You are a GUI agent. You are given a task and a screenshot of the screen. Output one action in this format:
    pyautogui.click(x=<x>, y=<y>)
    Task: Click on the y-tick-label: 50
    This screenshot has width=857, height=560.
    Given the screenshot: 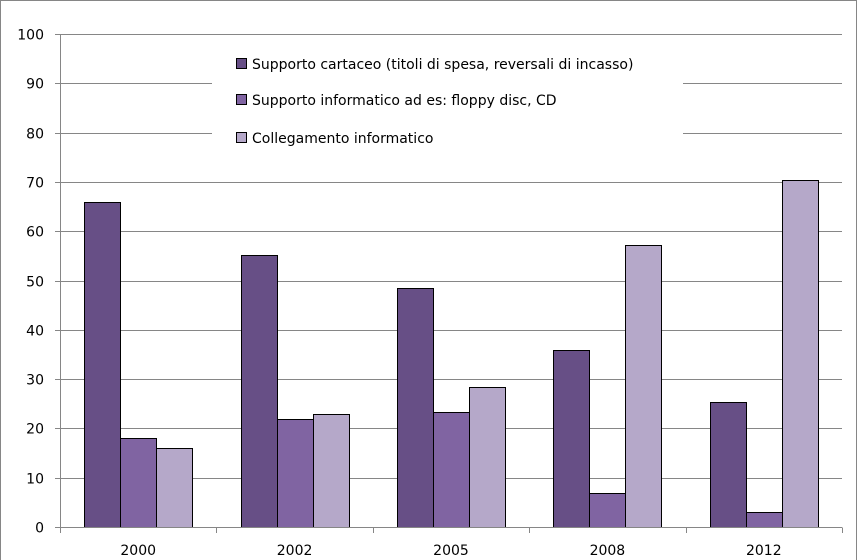 What is the action you would take?
    pyautogui.click(x=35, y=283)
    